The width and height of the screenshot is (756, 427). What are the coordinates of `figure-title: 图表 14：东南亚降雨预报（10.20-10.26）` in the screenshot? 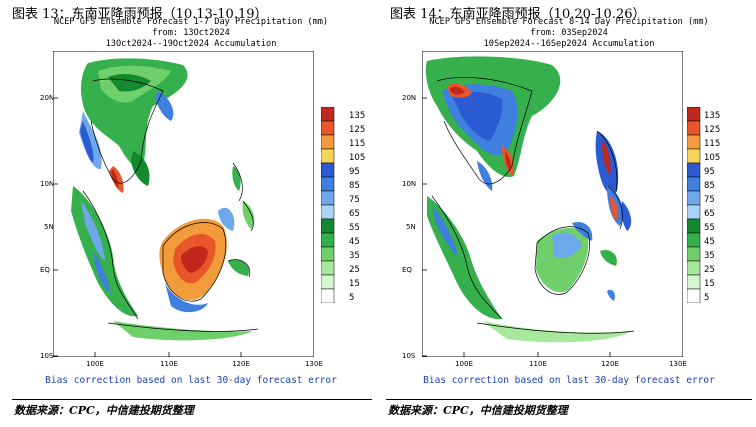 It's located at (518, 14).